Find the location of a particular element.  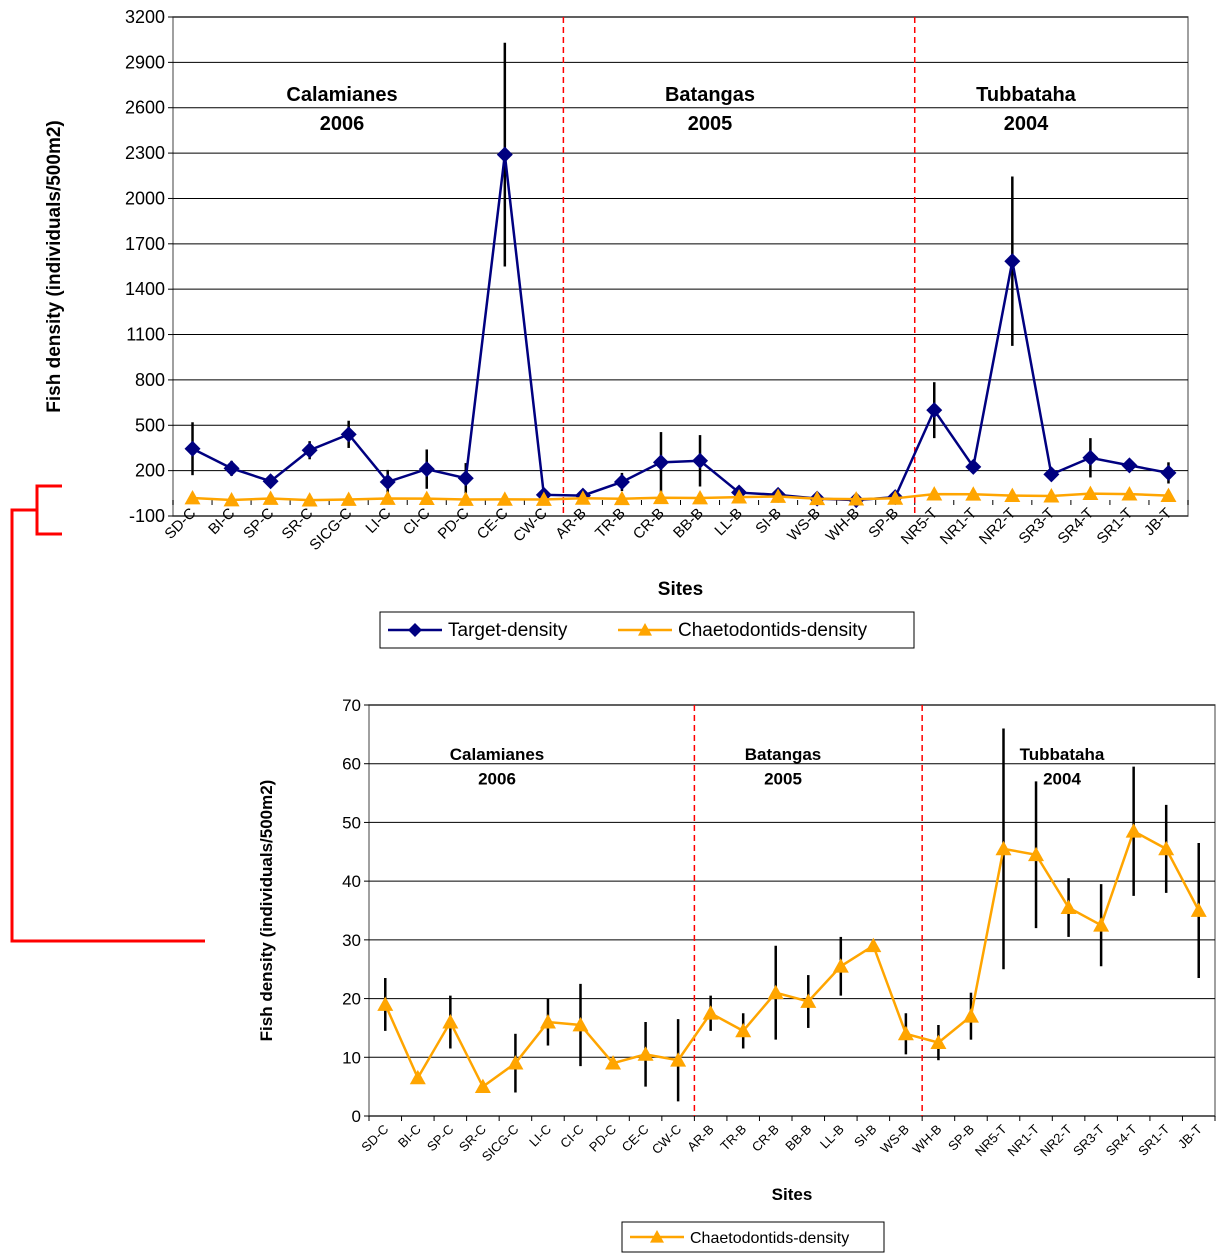

x-tick-label: NR1-T is located at coordinates (1023, 1140).